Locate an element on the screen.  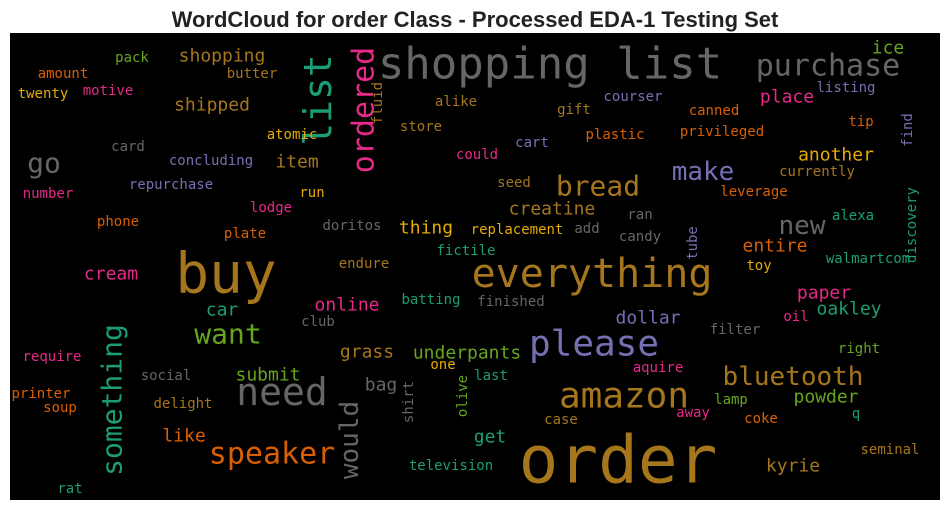
word: batting is located at coordinates (430, 300).